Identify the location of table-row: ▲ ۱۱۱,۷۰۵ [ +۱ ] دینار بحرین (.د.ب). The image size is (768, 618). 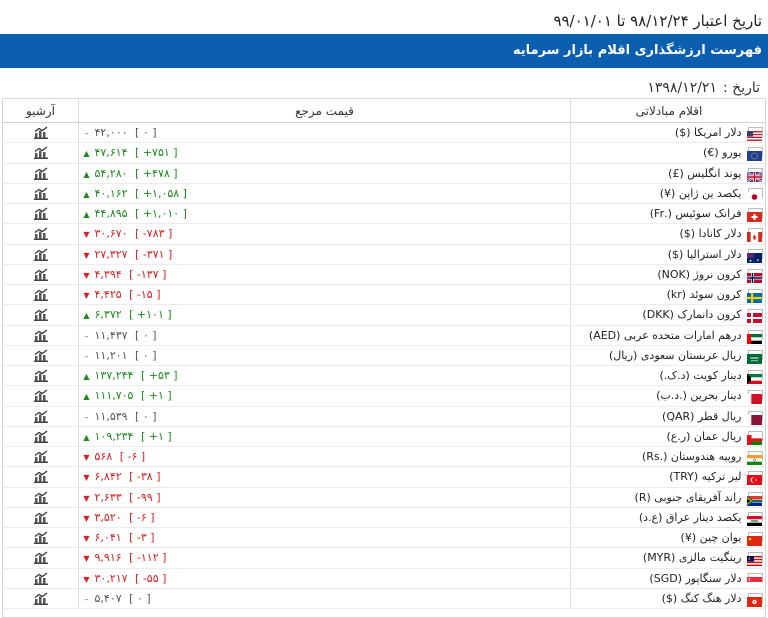
(384, 396).